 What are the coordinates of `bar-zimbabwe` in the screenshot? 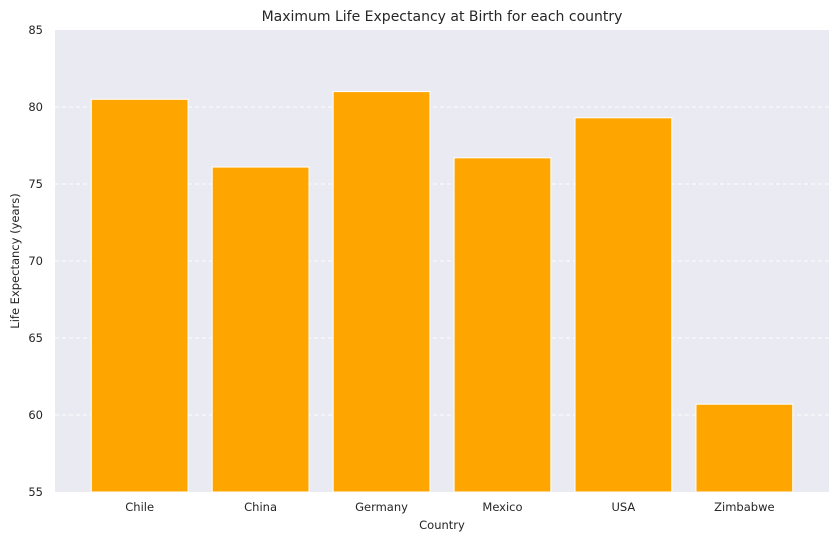 It's located at (744, 448).